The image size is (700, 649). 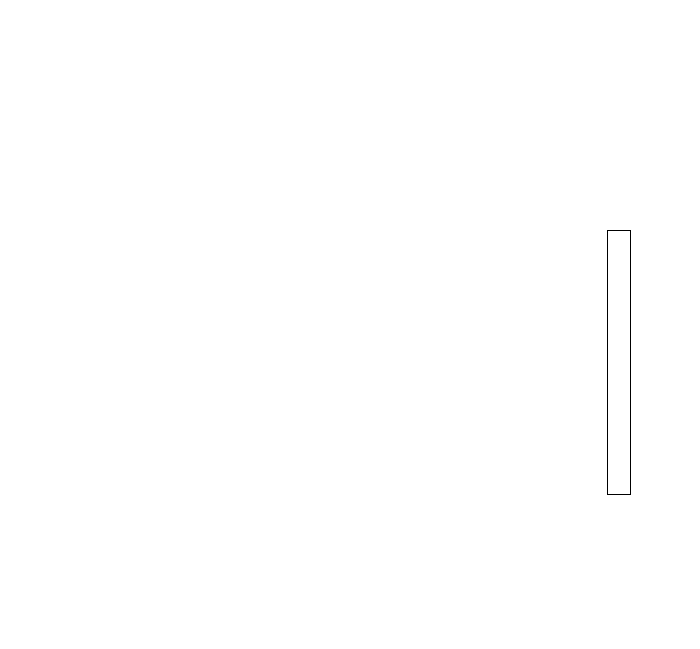 I want to click on colorbar, so click(x=619, y=362).